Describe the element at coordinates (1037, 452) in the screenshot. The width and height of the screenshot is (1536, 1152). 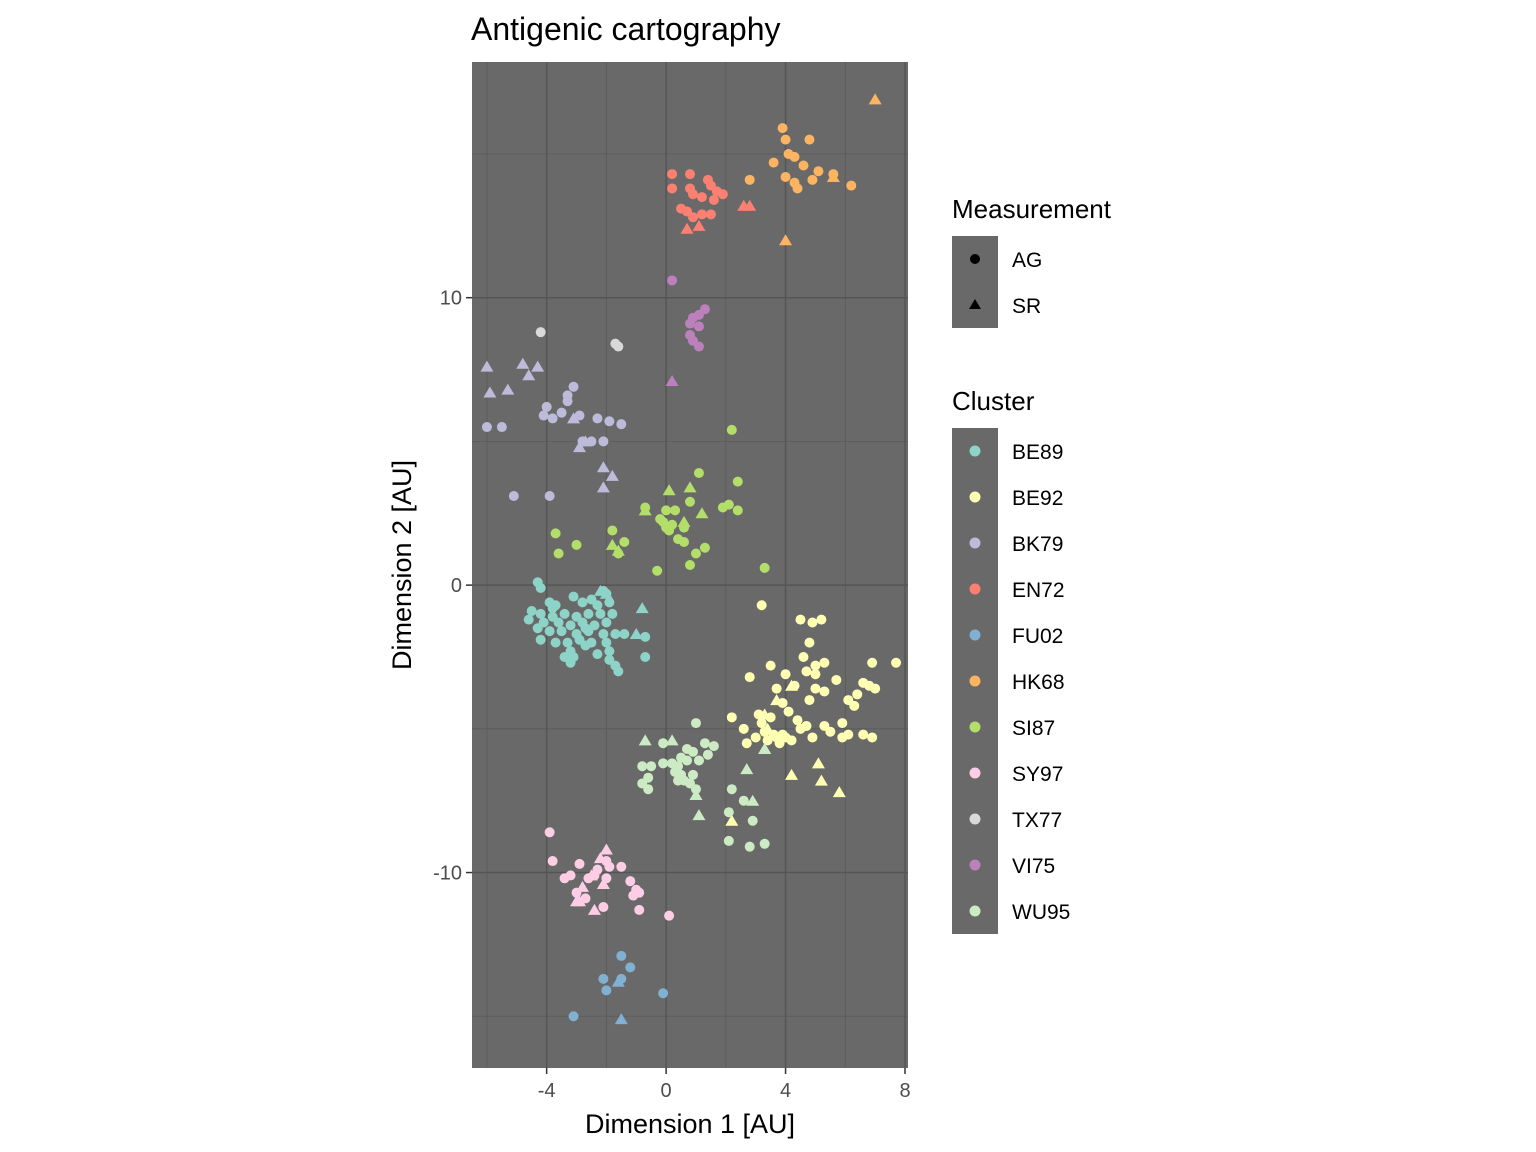
I see `legend-label-be89: BE89` at that location.